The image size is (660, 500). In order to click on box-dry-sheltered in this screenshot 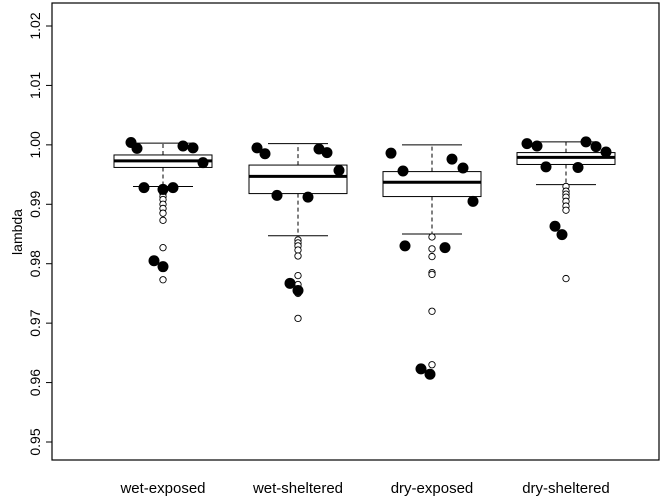, I will do `click(566, 212)`.